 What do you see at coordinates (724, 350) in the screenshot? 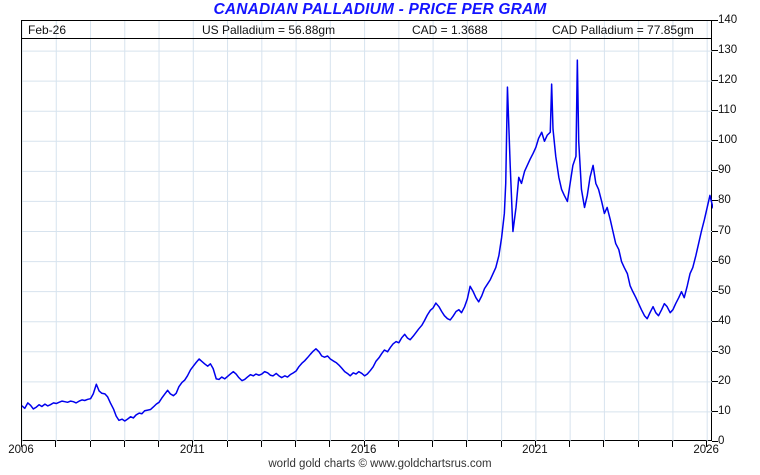
I see `y-axis-label: 30` at bounding box center [724, 350].